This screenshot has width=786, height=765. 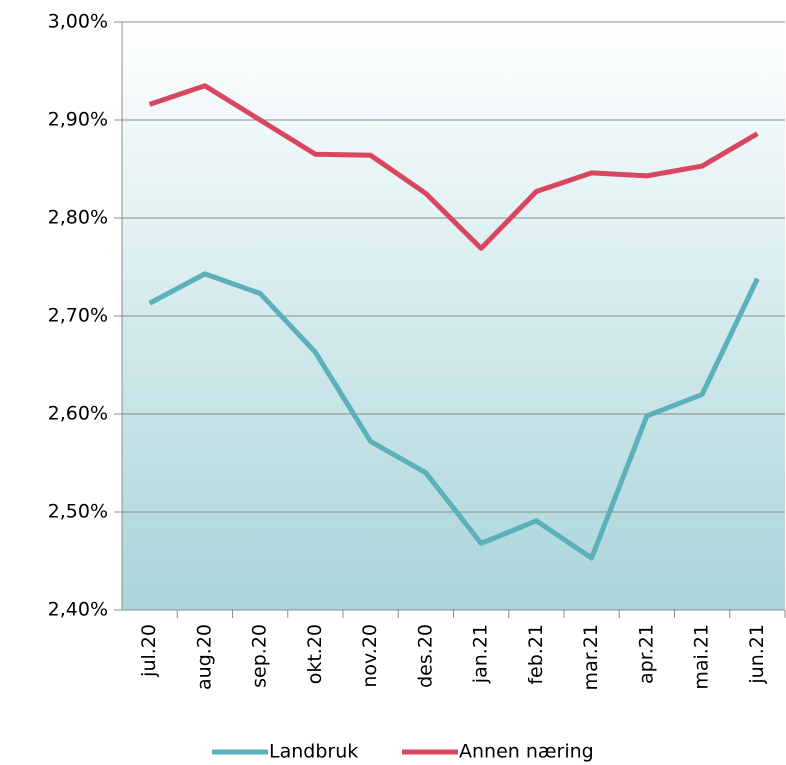 I want to click on y-tick-label: 2,80%, so click(x=78, y=218).